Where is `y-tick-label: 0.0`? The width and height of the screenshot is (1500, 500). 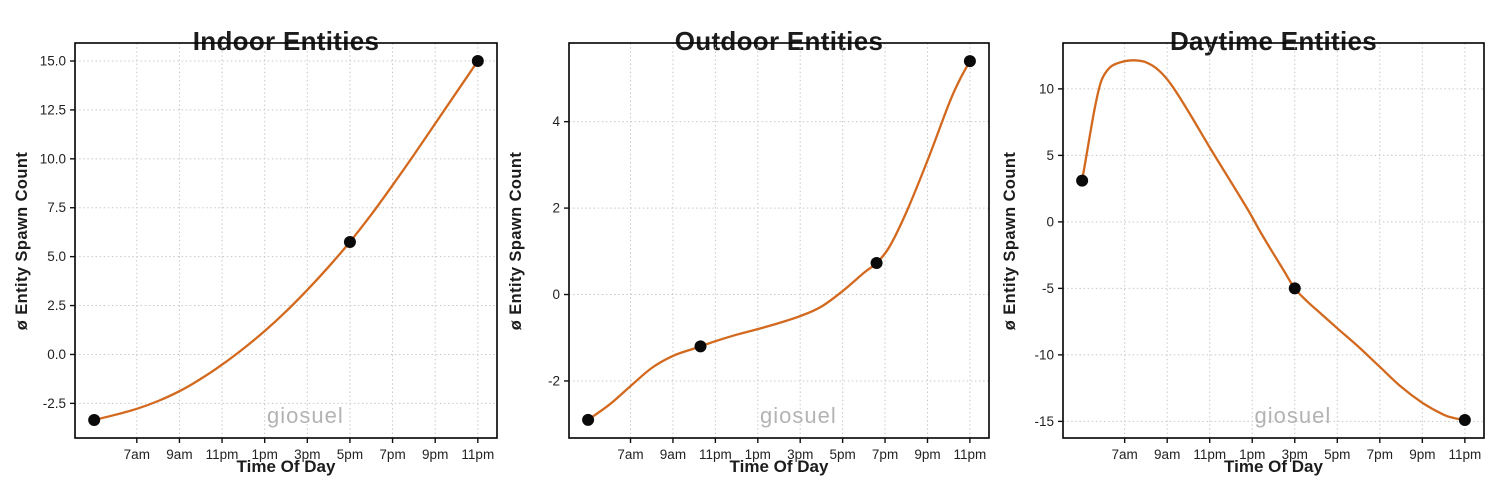 y-tick-label: 0.0 is located at coordinates (56, 354).